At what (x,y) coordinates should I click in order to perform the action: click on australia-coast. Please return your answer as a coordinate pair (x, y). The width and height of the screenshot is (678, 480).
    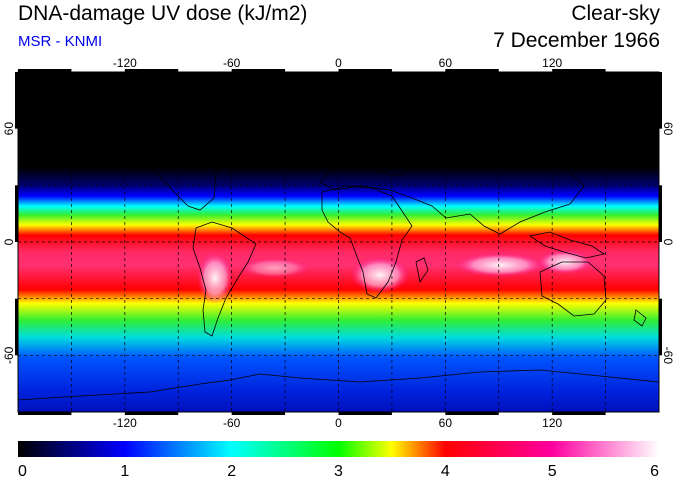
    Looking at the image, I should click on (573, 289).